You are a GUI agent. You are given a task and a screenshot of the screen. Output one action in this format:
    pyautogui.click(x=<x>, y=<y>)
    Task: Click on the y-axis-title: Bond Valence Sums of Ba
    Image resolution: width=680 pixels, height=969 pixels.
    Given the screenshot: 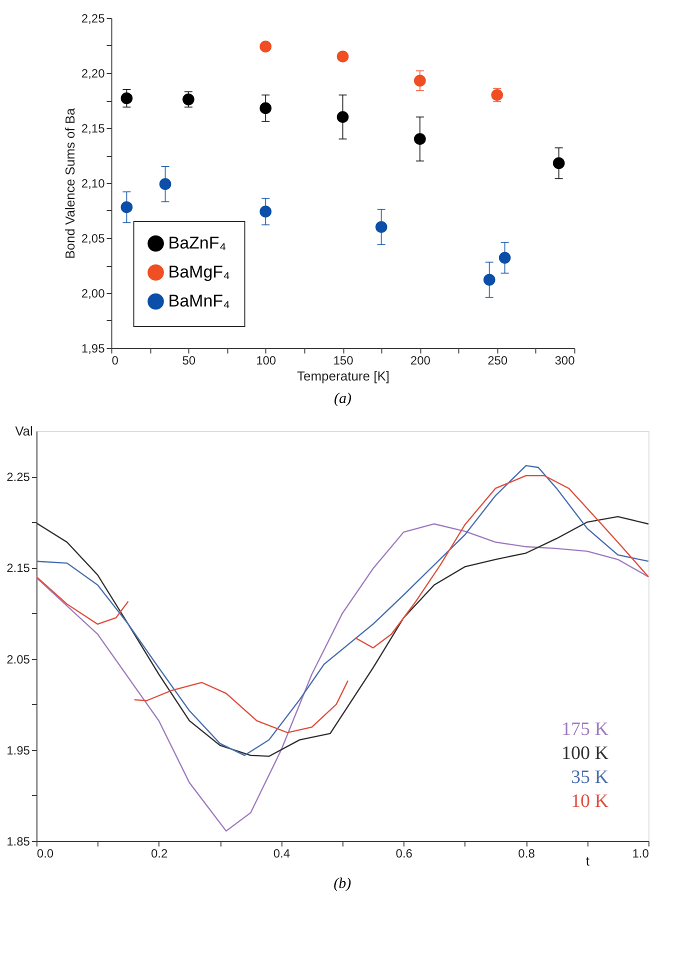 What is the action you would take?
    pyautogui.click(x=70, y=183)
    